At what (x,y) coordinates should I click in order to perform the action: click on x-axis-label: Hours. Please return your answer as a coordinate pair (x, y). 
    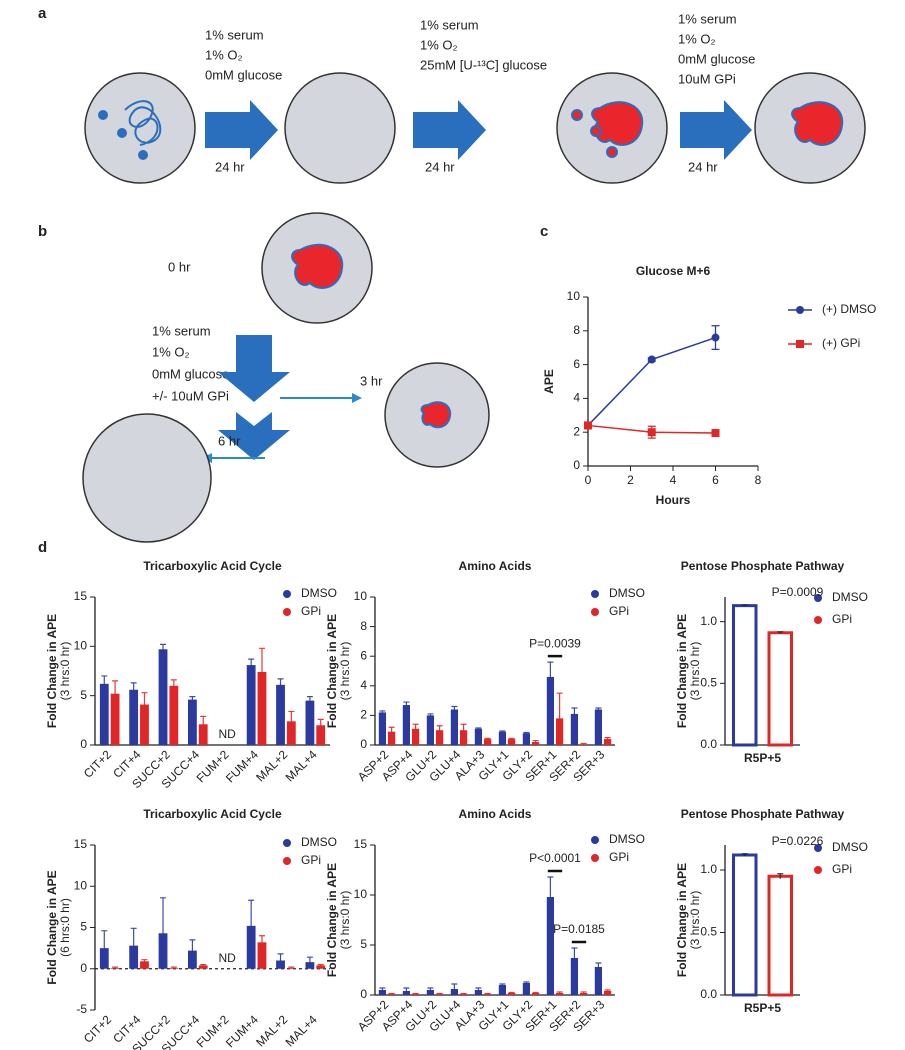
    Looking at the image, I should click on (673, 500).